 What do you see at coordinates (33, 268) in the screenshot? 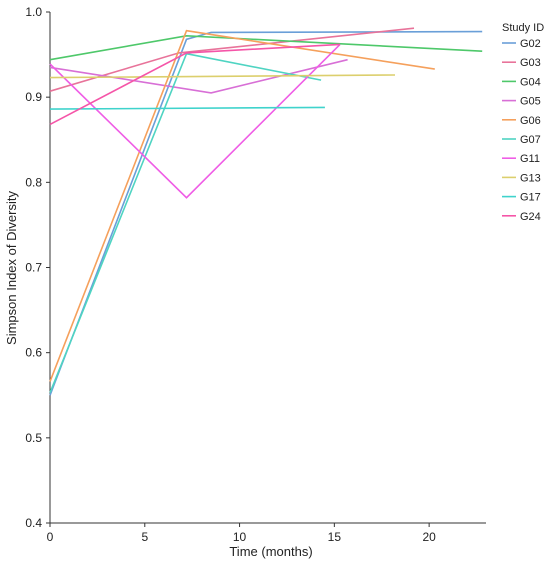
I see `y-tick-label: 0.7` at bounding box center [33, 268].